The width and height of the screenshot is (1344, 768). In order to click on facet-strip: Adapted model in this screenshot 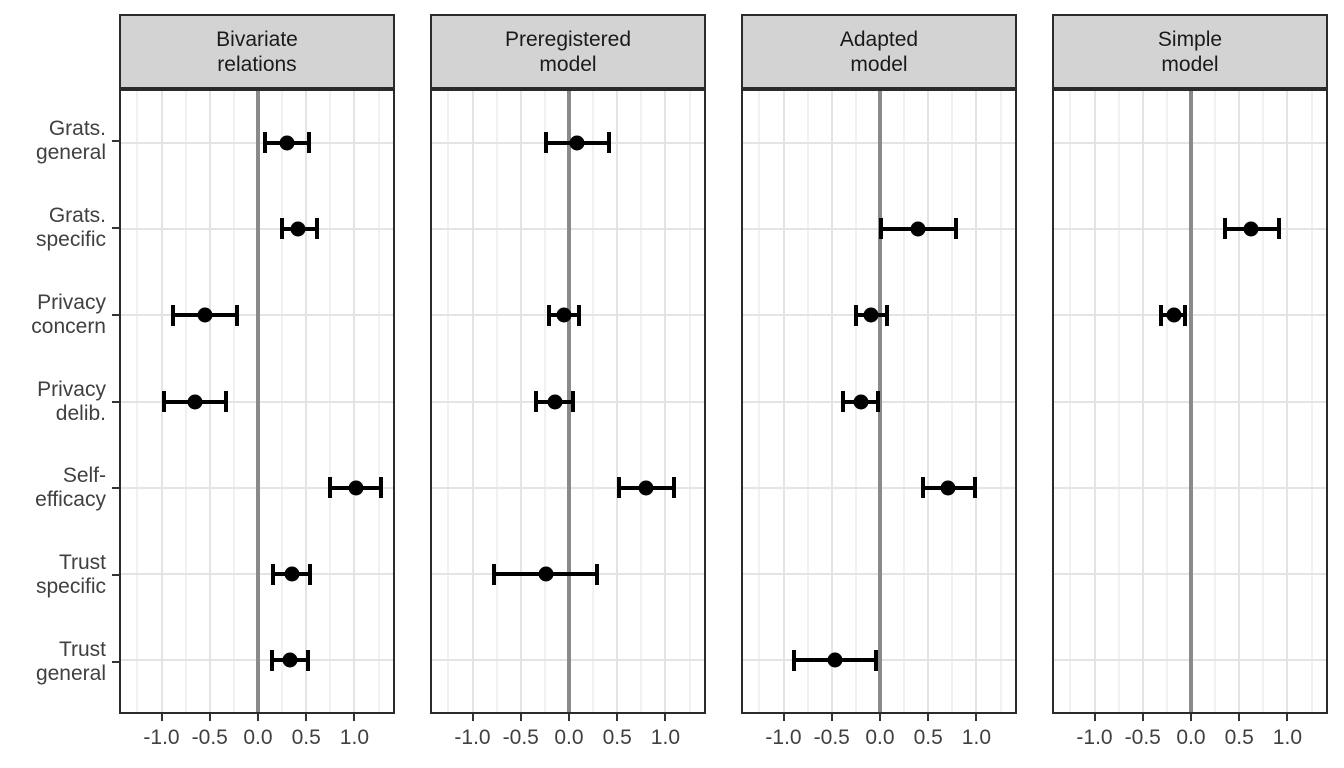, I will do `click(879, 51)`.